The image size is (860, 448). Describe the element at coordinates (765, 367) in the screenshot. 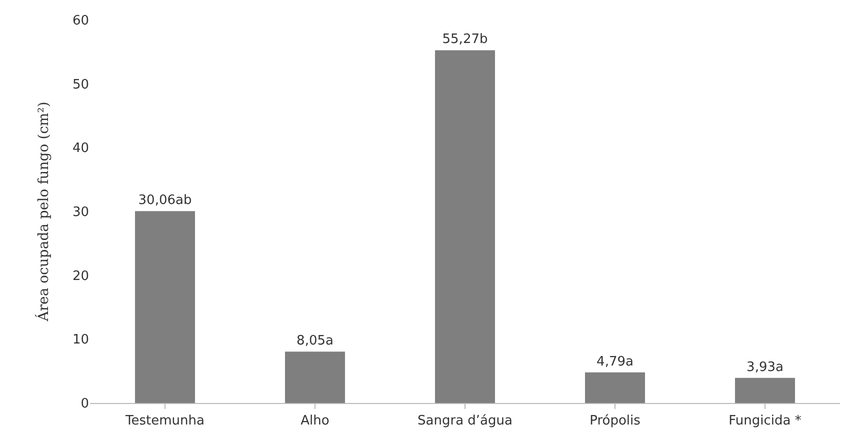

I see `data-label: 3,93a` at that location.